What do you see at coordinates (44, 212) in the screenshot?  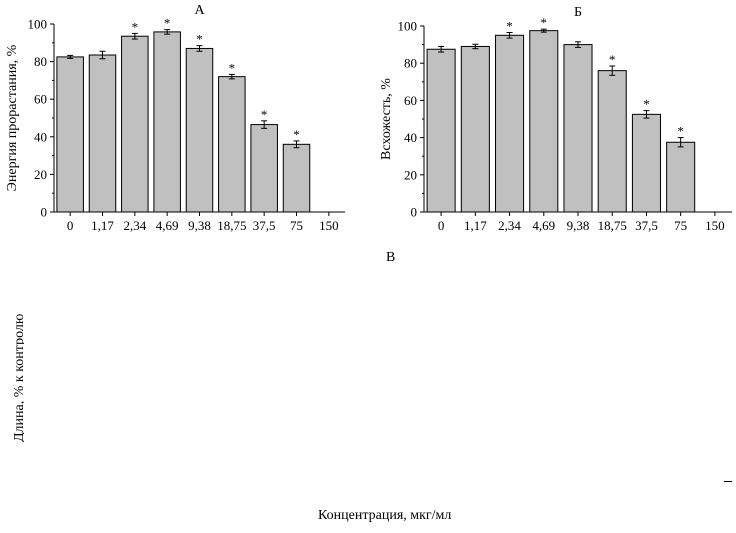 I see `panel-a-y-tick-label: 0` at bounding box center [44, 212].